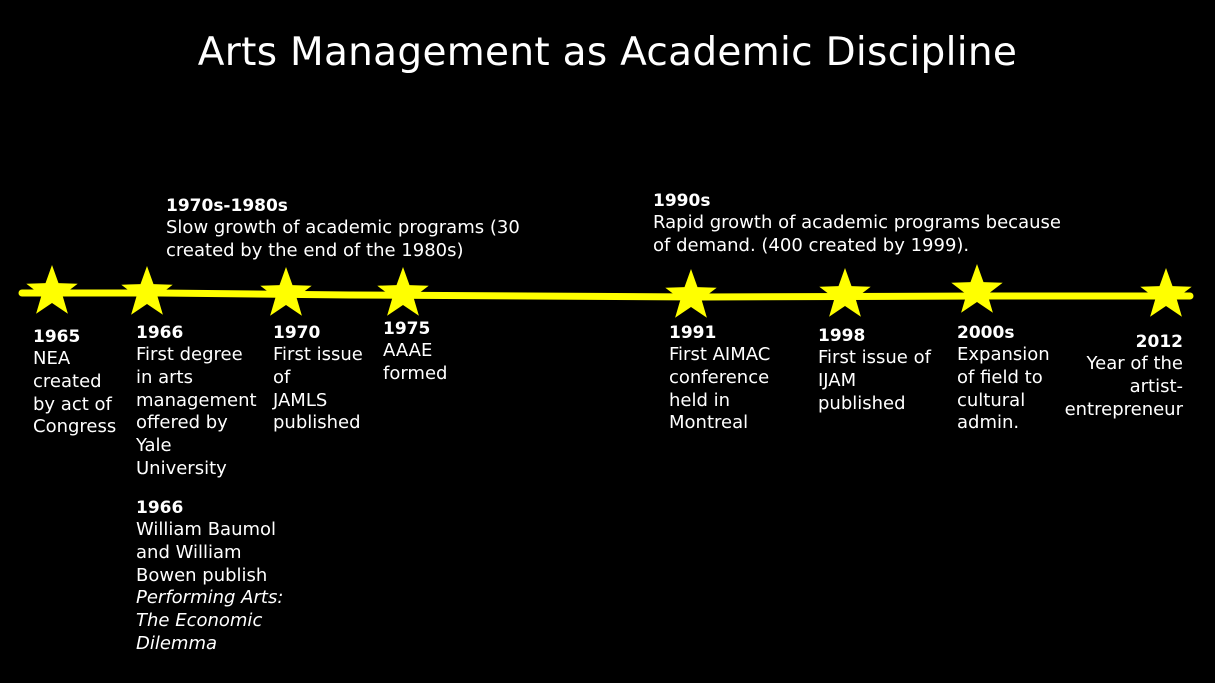  I want to click on event-year: 1998, so click(842, 336).